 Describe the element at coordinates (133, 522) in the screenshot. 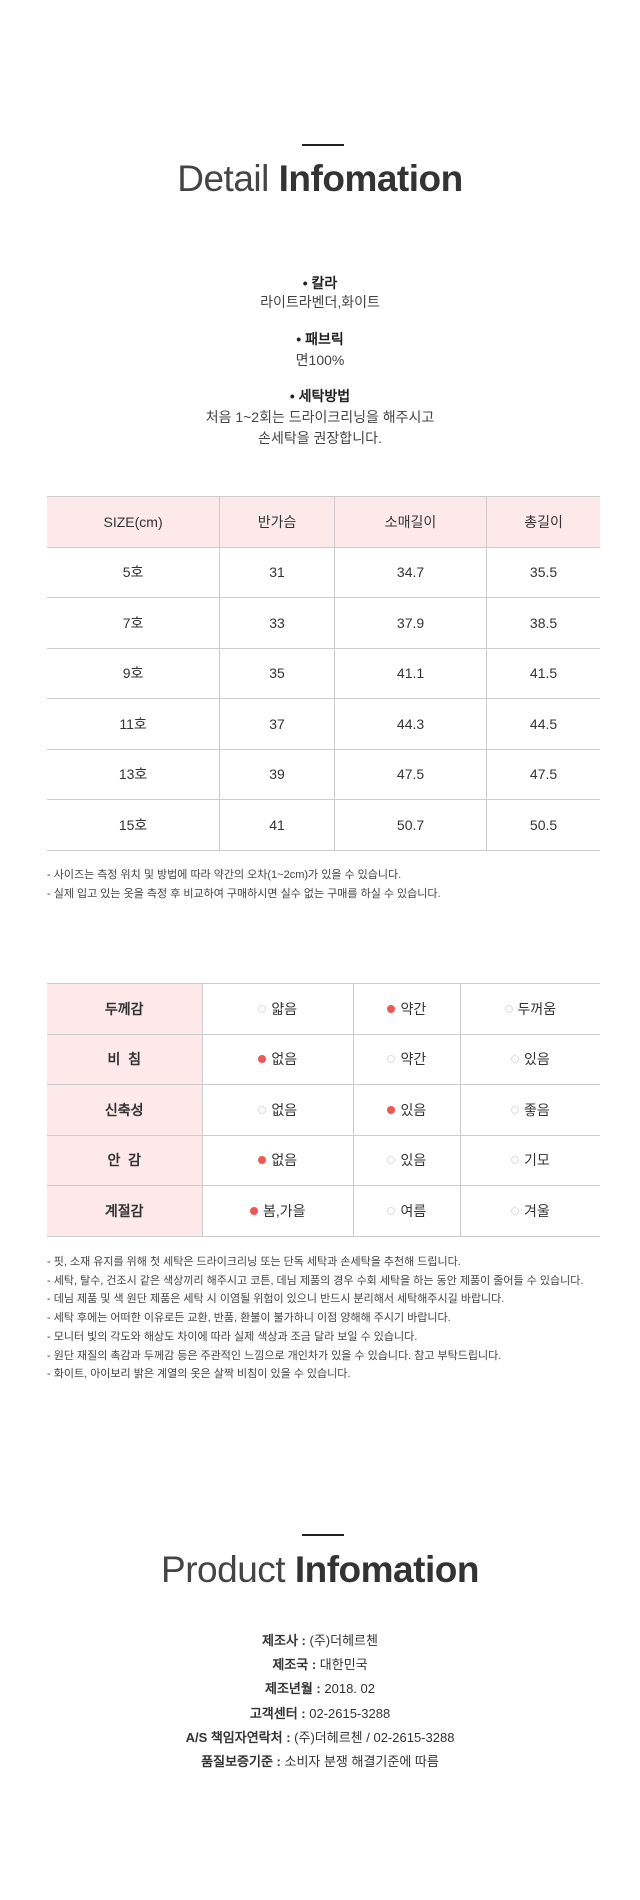

I see `size-header: SIZE(cm)` at that location.